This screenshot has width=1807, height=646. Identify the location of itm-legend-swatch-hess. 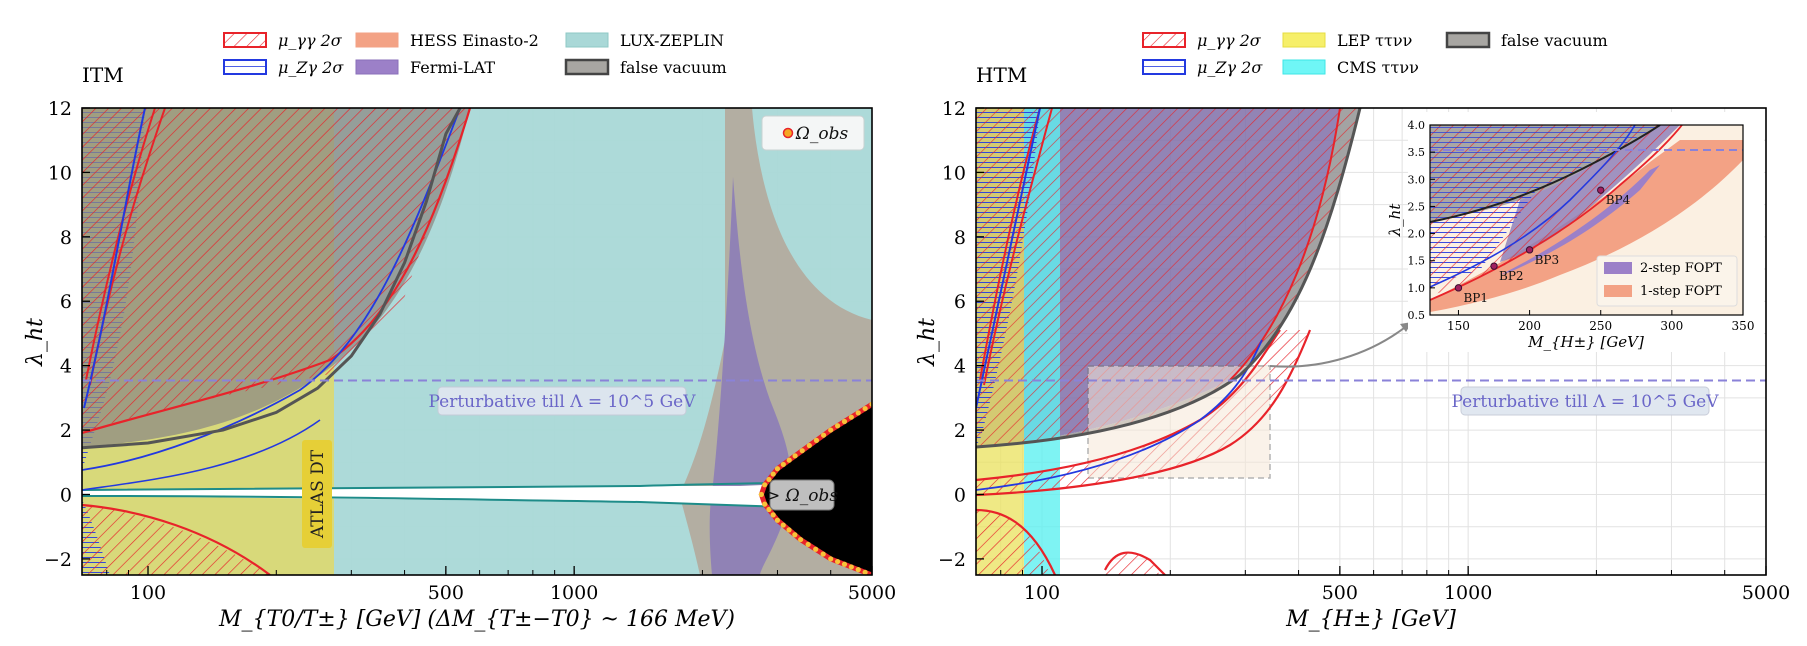
(377, 40).